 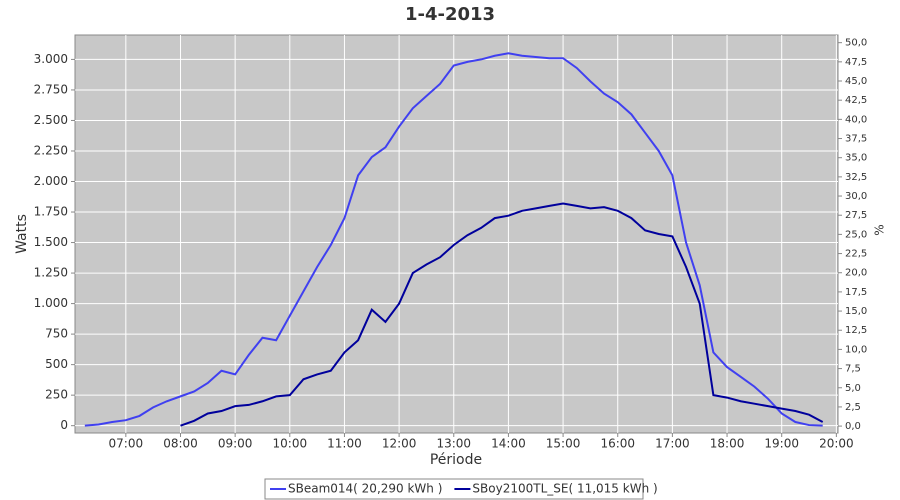 What do you see at coordinates (617, 444) in the screenshot?
I see `x-tick-label: 16:00` at bounding box center [617, 444].